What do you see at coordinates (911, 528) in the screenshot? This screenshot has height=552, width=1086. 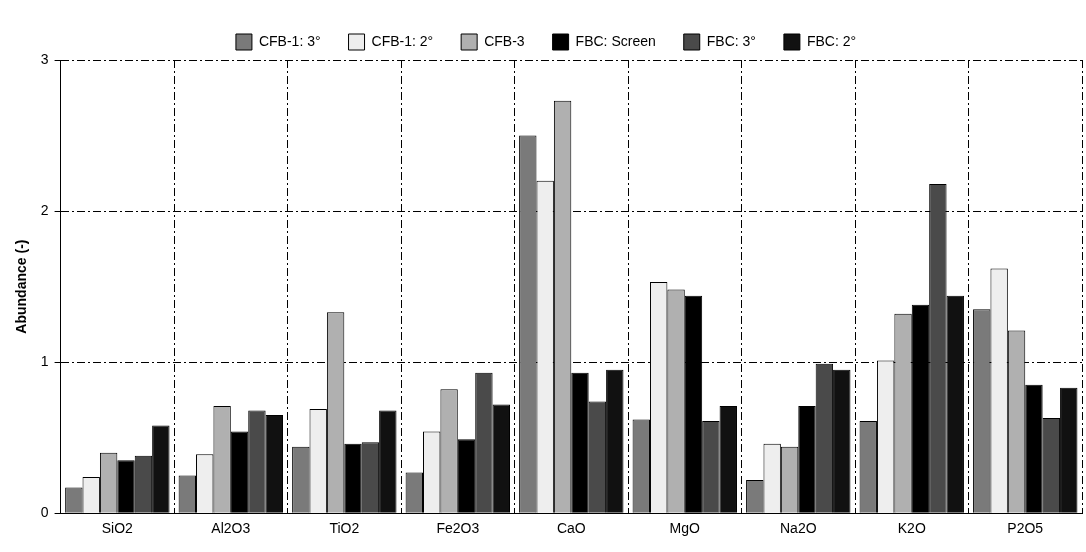 I see `x-tick-label: K2O` at bounding box center [911, 528].